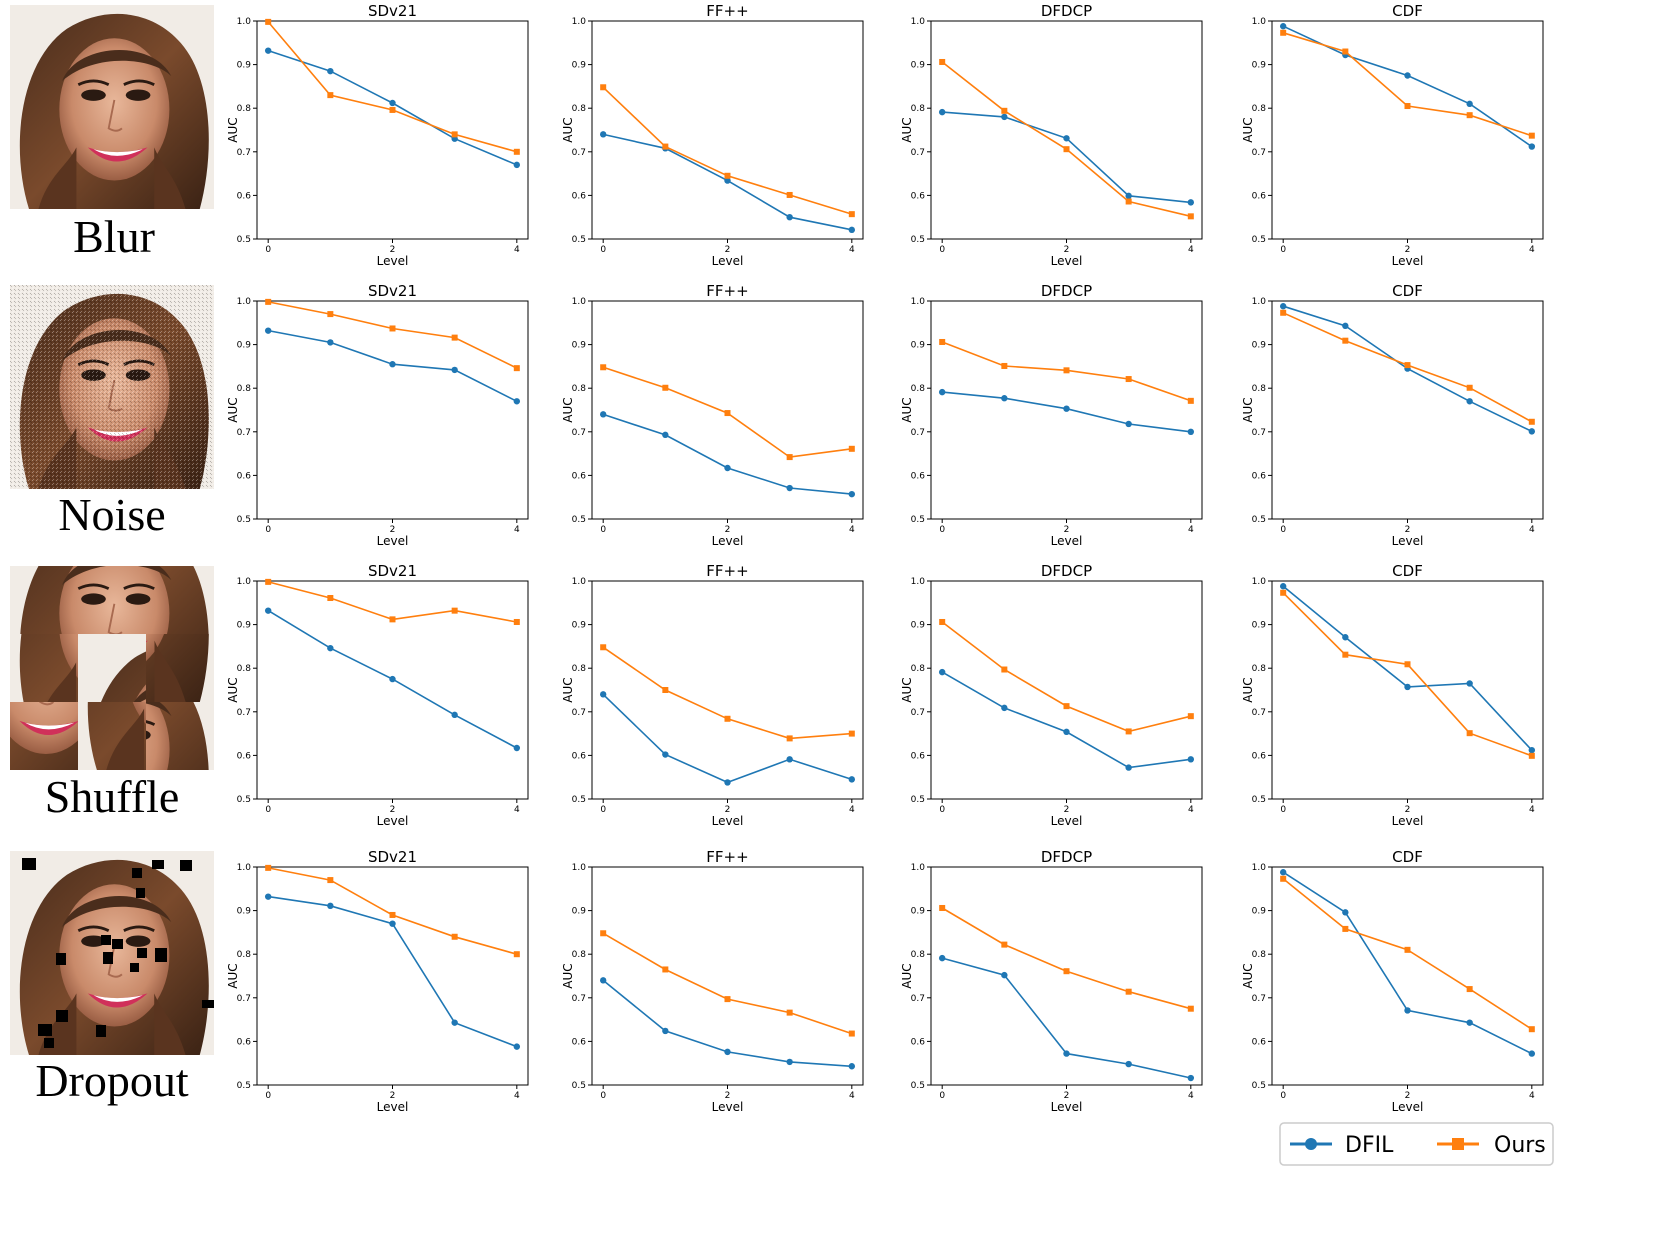 The image size is (1660, 1235). Describe the element at coordinates (1407, 571) in the screenshot. I see `chart-title: CDF` at that location.